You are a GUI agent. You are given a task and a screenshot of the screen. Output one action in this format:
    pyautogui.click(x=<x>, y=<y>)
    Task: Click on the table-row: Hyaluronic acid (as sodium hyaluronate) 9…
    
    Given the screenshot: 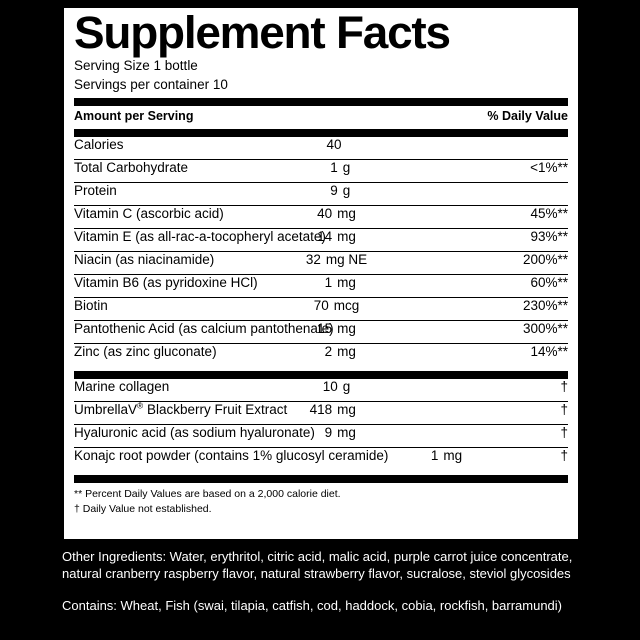 What is the action you would take?
    pyautogui.click(x=321, y=437)
    